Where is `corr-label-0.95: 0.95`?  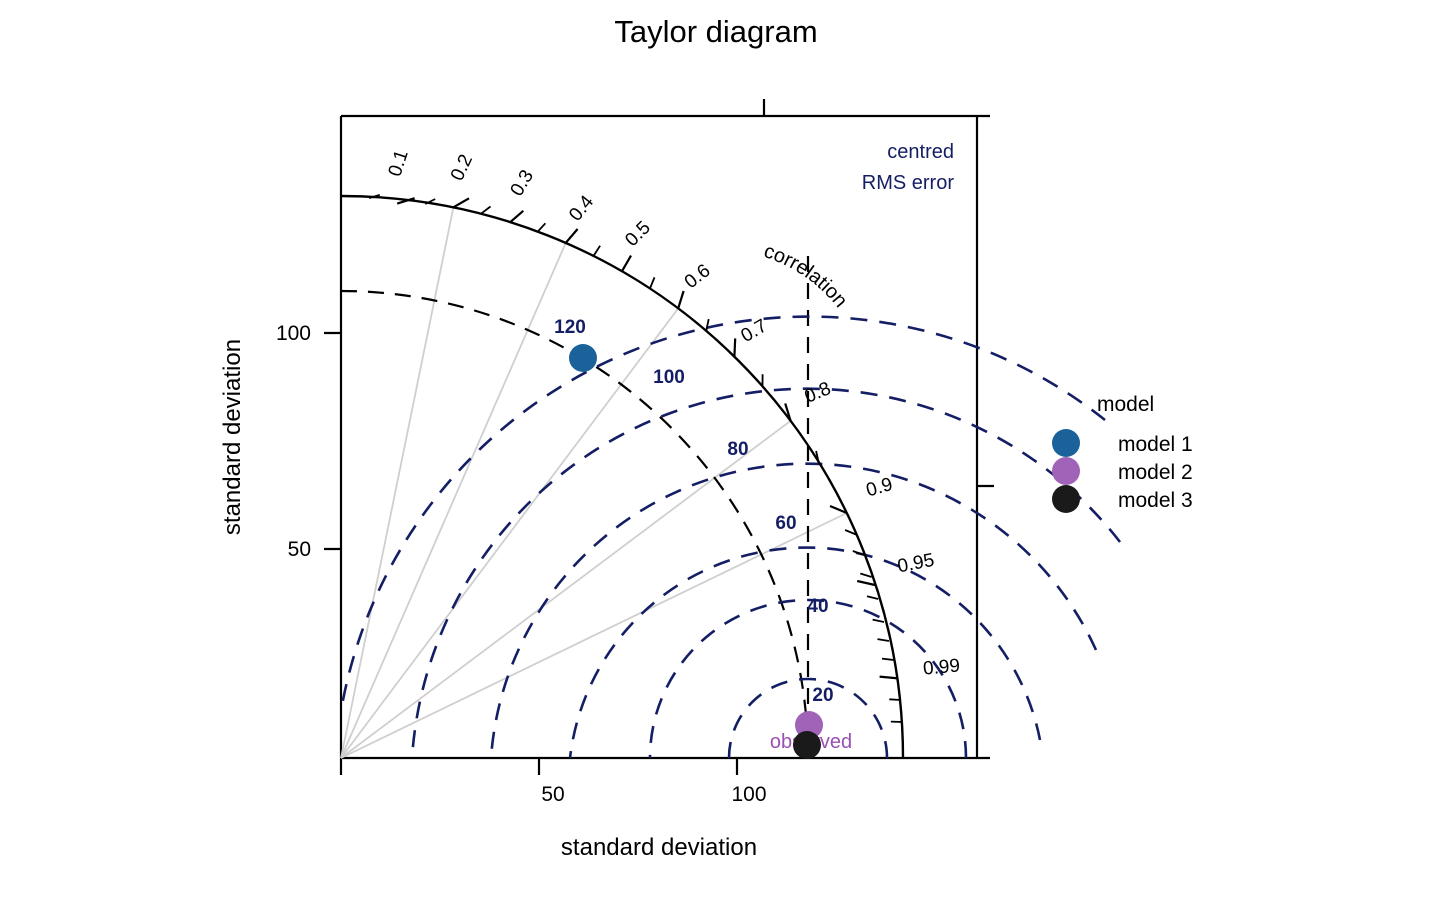 corr-label-0.95: 0.95 is located at coordinates (916, 564).